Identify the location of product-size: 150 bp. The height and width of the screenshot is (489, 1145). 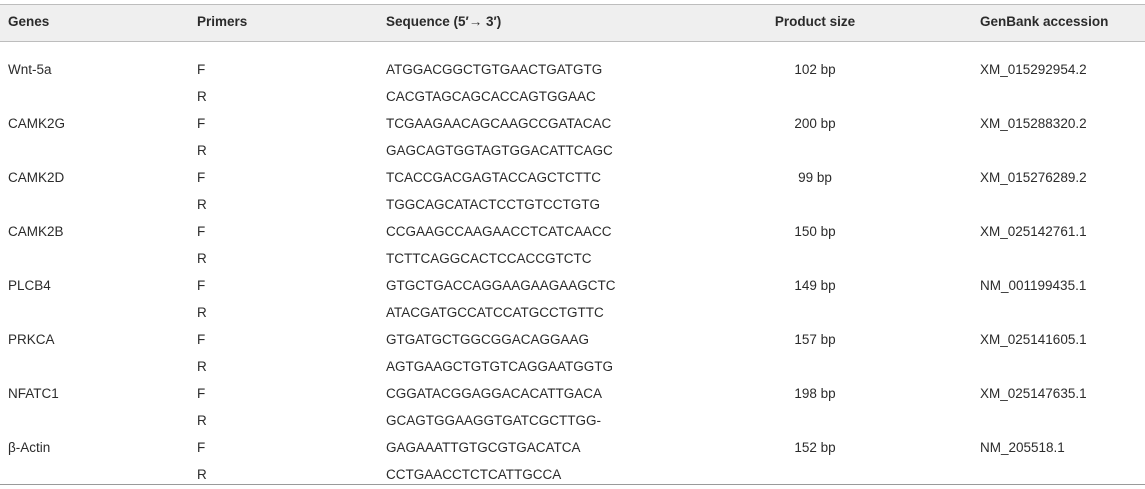
(815, 231).